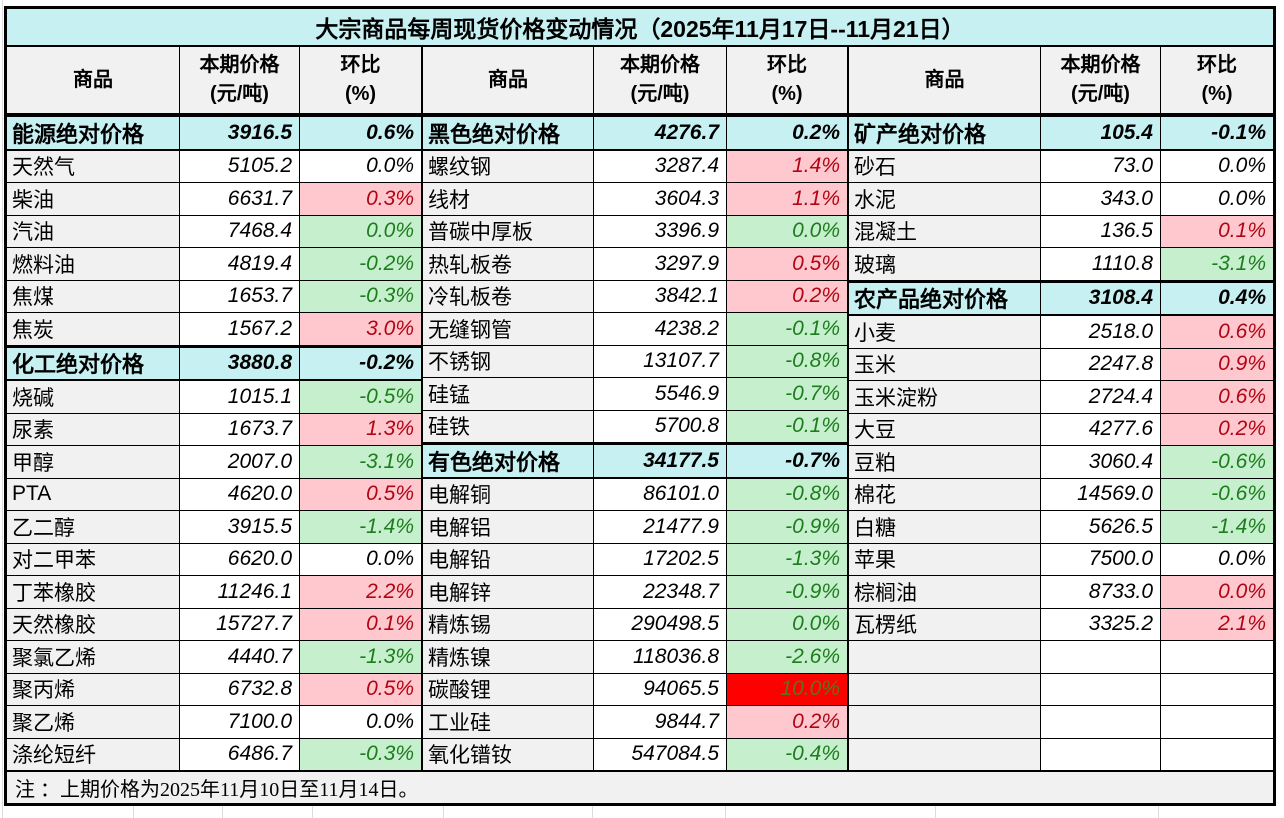  Describe the element at coordinates (787, 689) in the screenshot. I see `pct-cell: 10.0%` at that location.